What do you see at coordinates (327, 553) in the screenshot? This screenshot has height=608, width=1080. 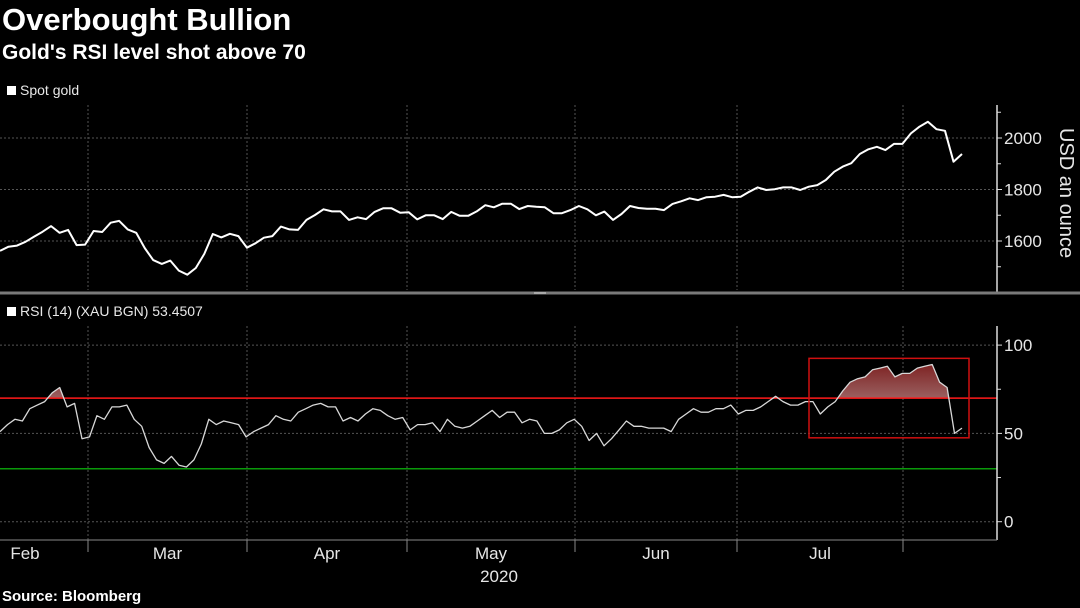 I see `x-tick-label-apr: Apr` at bounding box center [327, 553].